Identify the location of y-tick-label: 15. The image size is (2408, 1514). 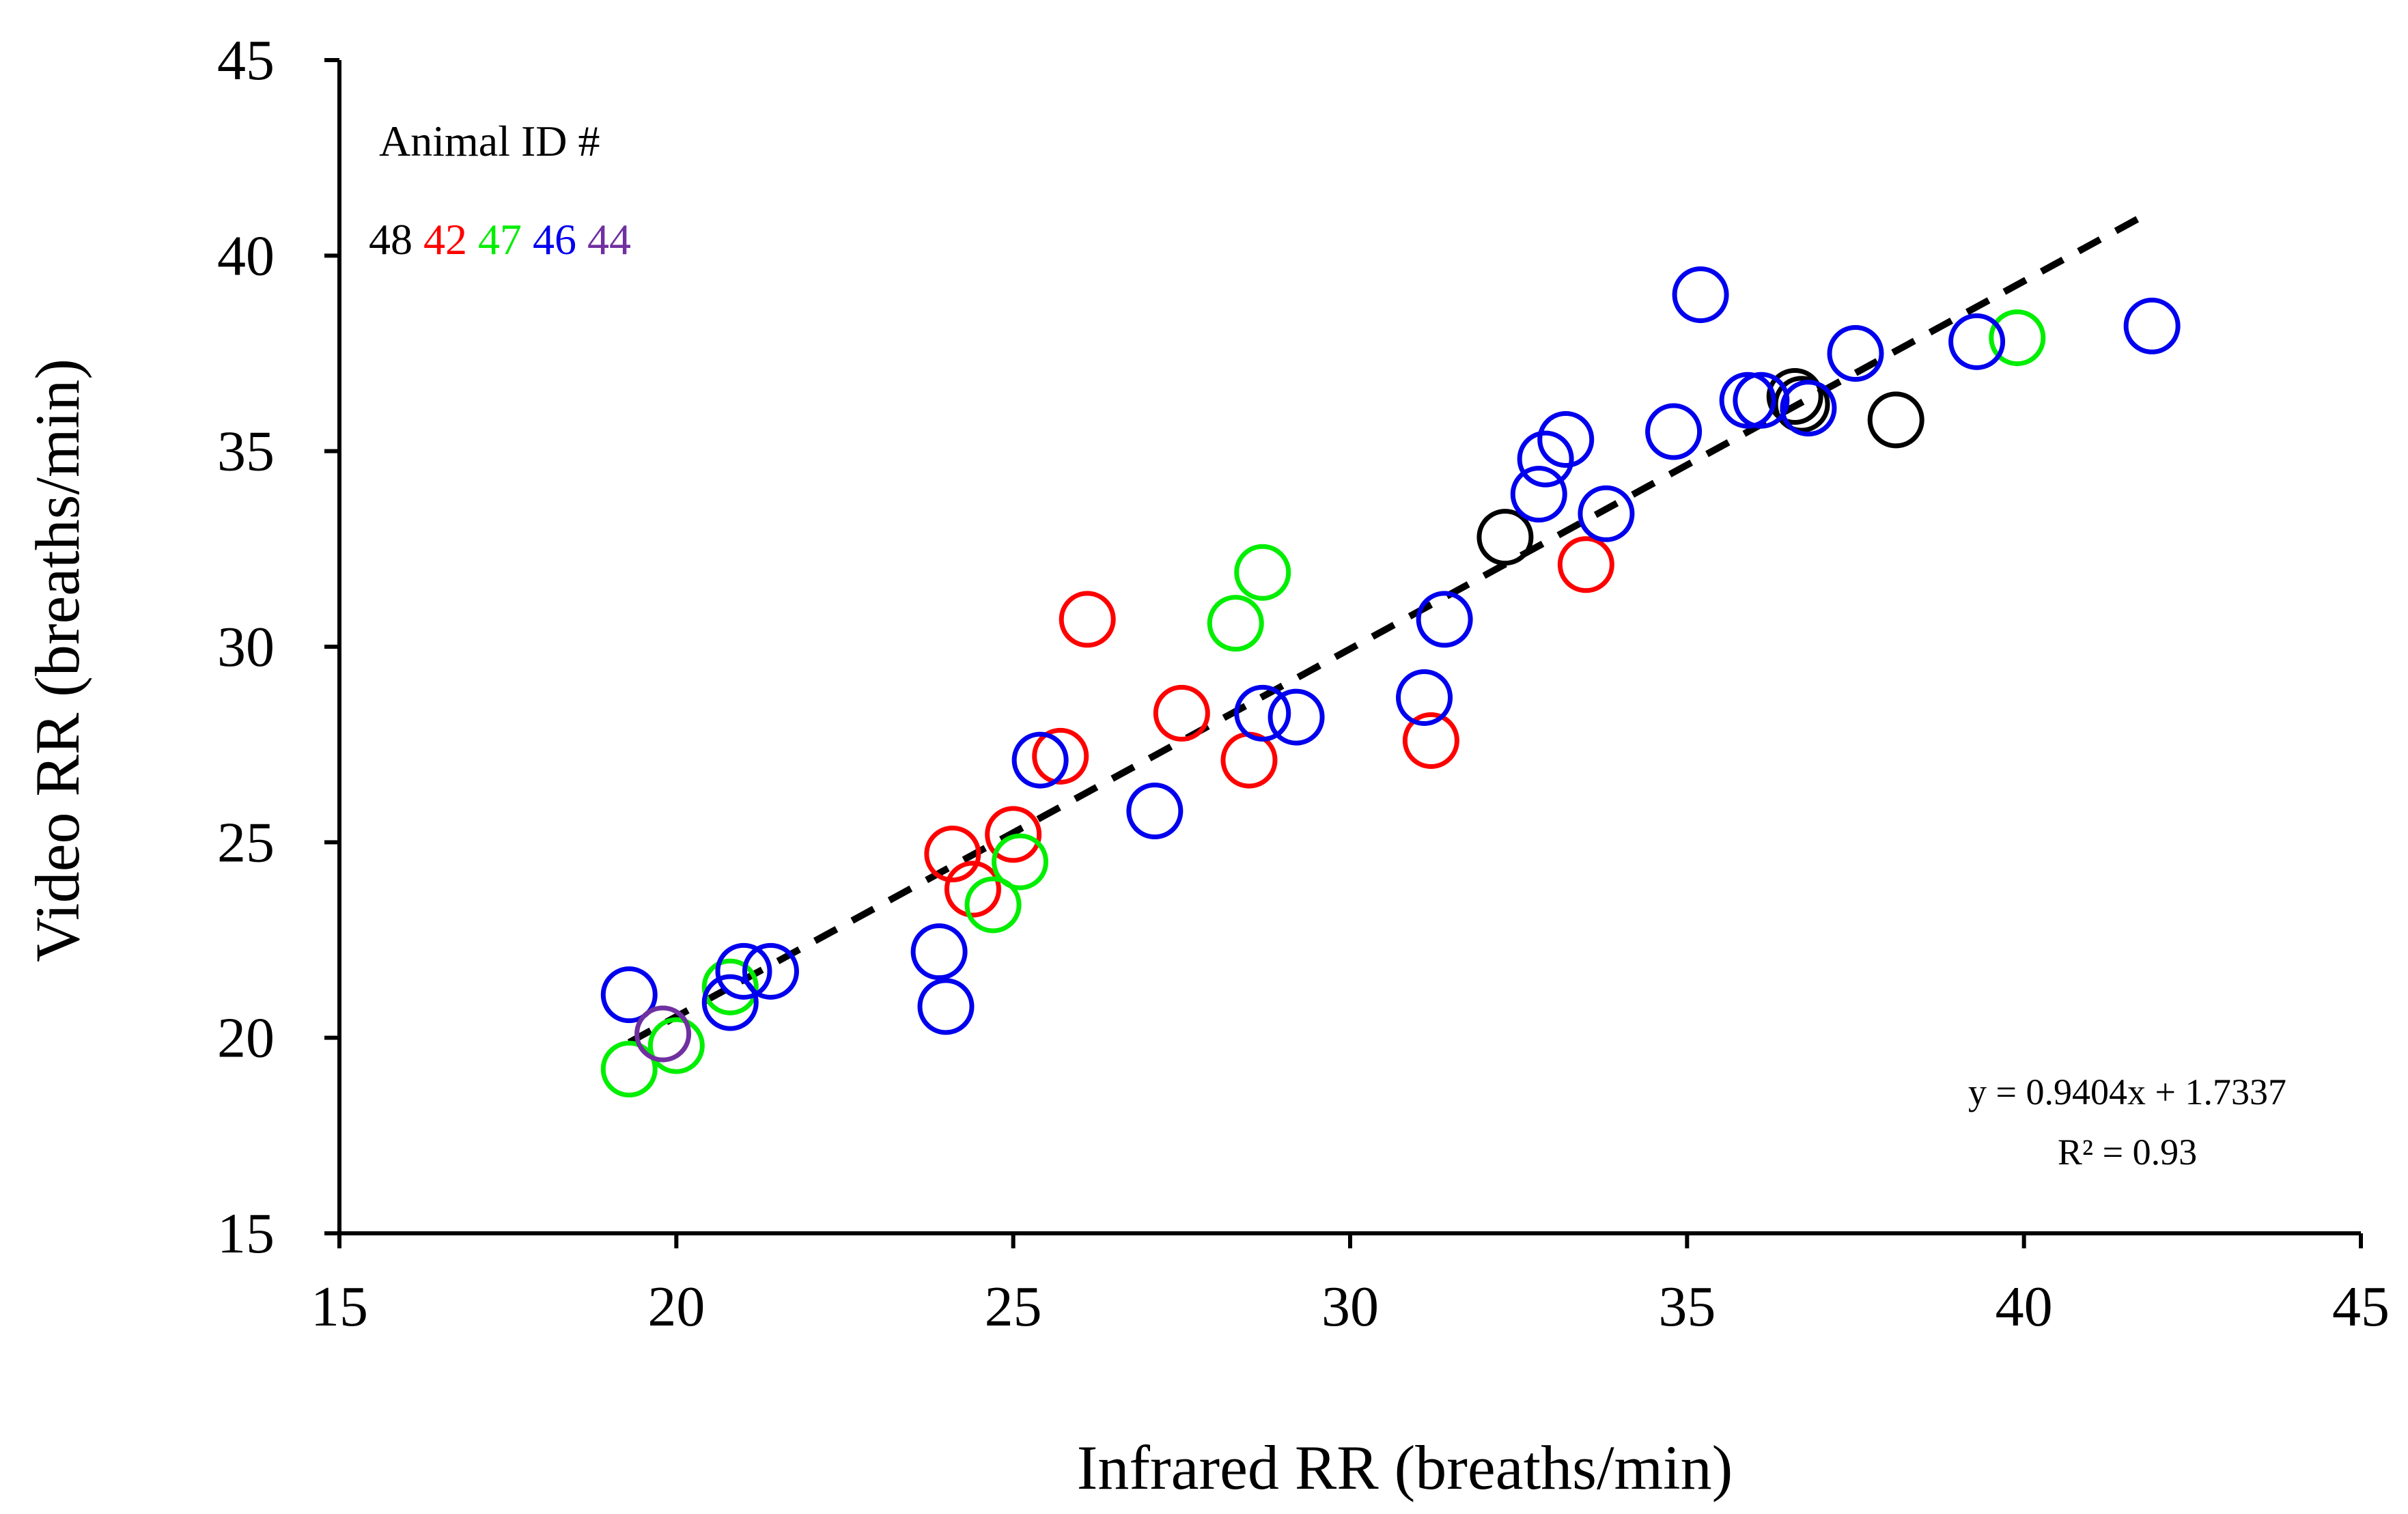
(246, 1233).